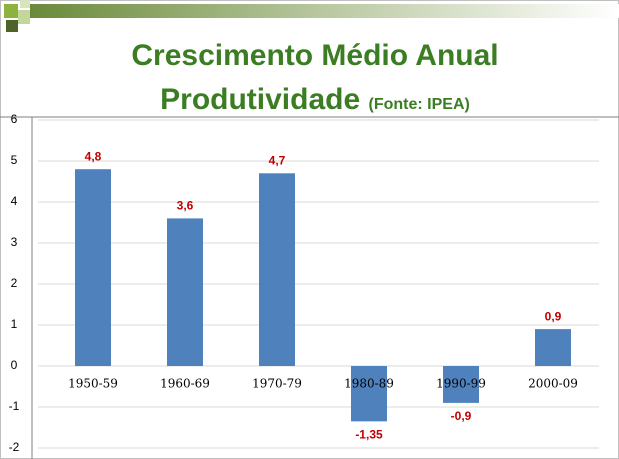 The height and width of the screenshot is (459, 619). What do you see at coordinates (14, 324) in the screenshot?
I see `y-tick-label: 1` at bounding box center [14, 324].